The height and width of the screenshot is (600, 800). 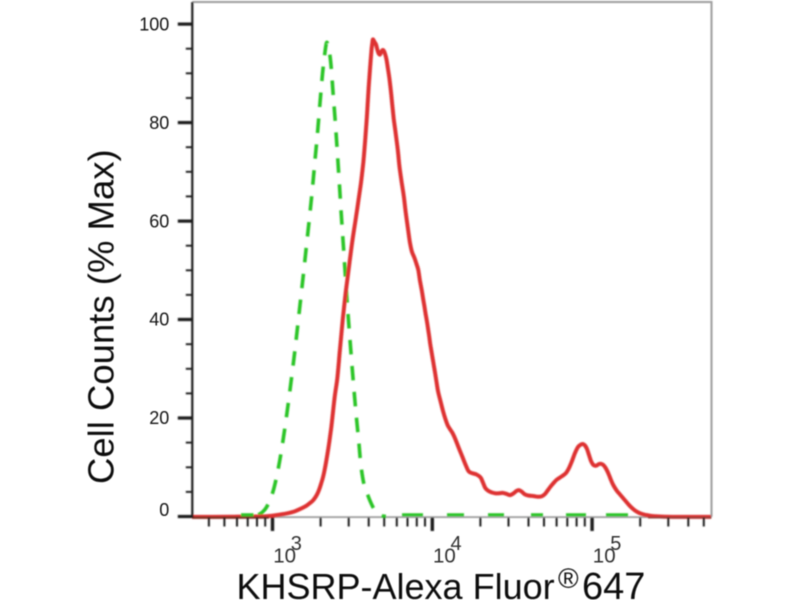 What do you see at coordinates (164, 510) in the screenshot?
I see `svg-text: 0` at bounding box center [164, 510].